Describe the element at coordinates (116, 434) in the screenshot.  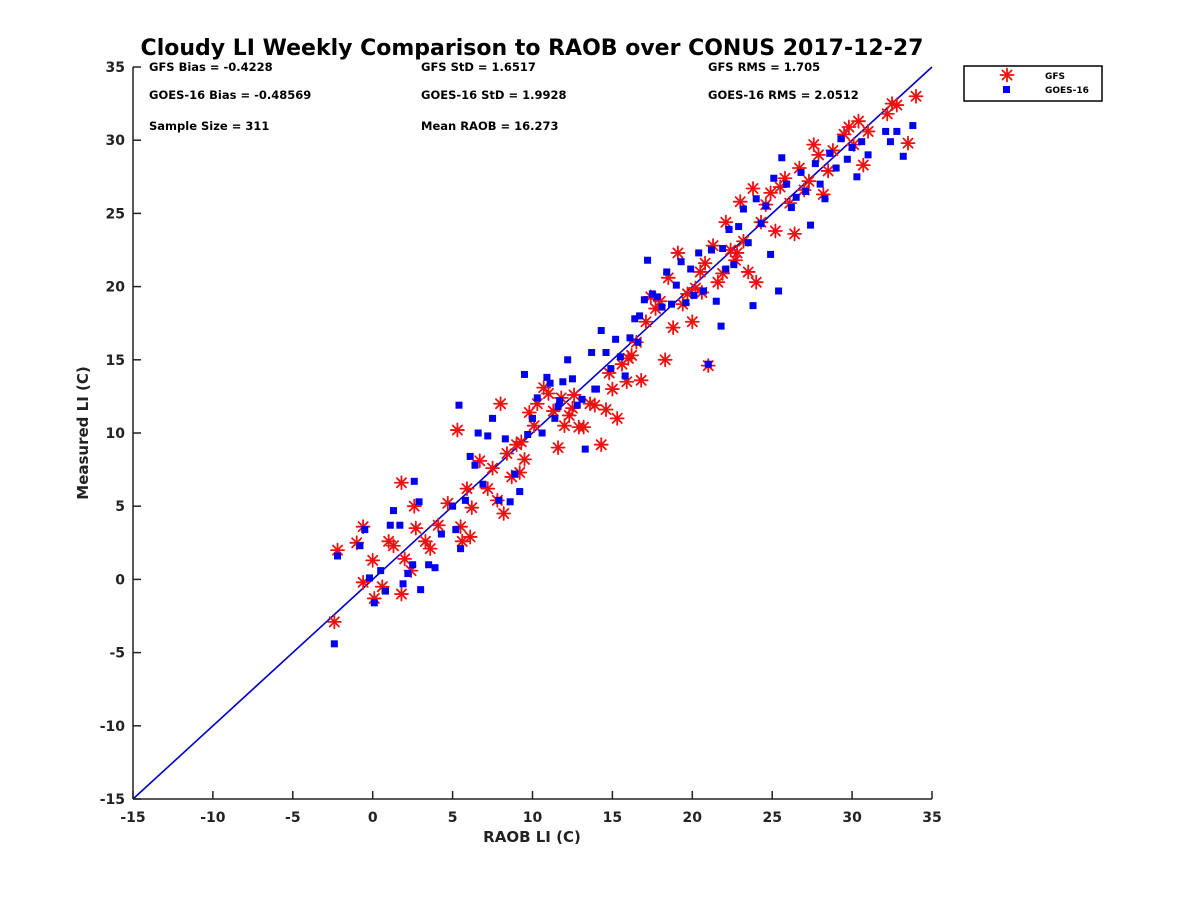
I see `y-tick-label: 10` at that location.